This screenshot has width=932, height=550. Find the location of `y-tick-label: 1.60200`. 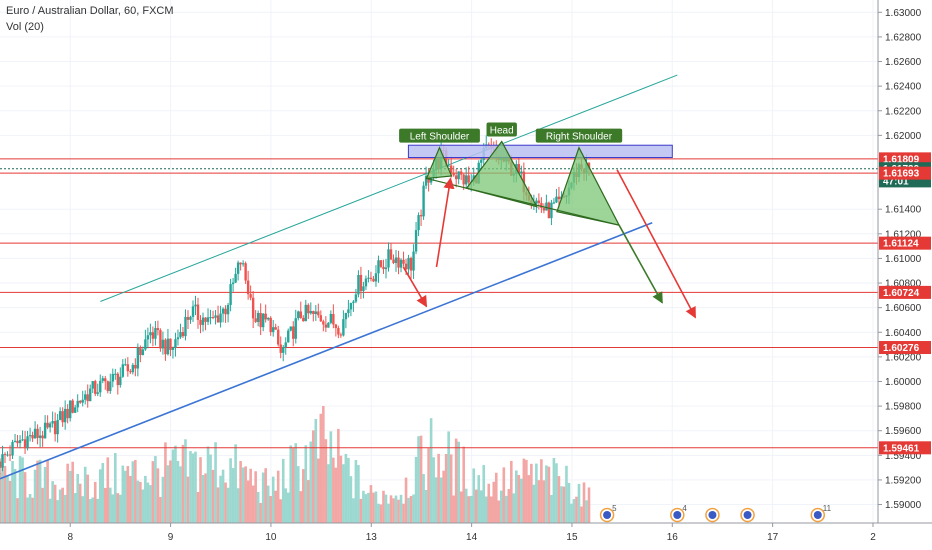

y-tick-label: 1.60200 is located at coordinates (903, 357).